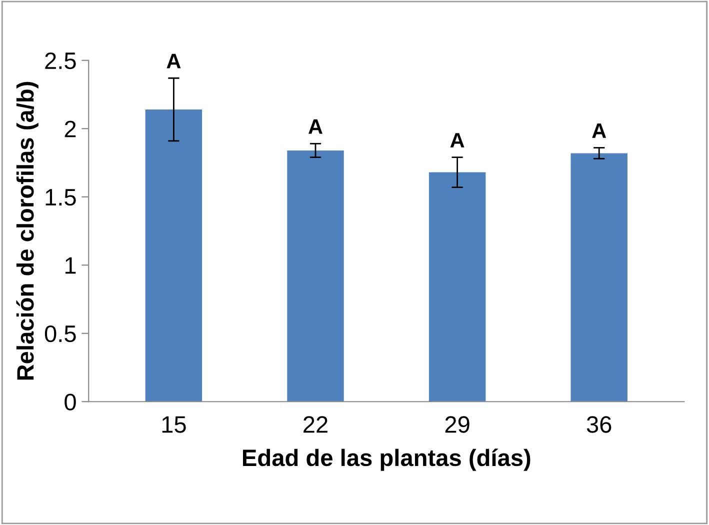 This screenshot has height=525, width=709. I want to click on y-axis-title: Relación de clorofilas (a/b), so click(27, 231).